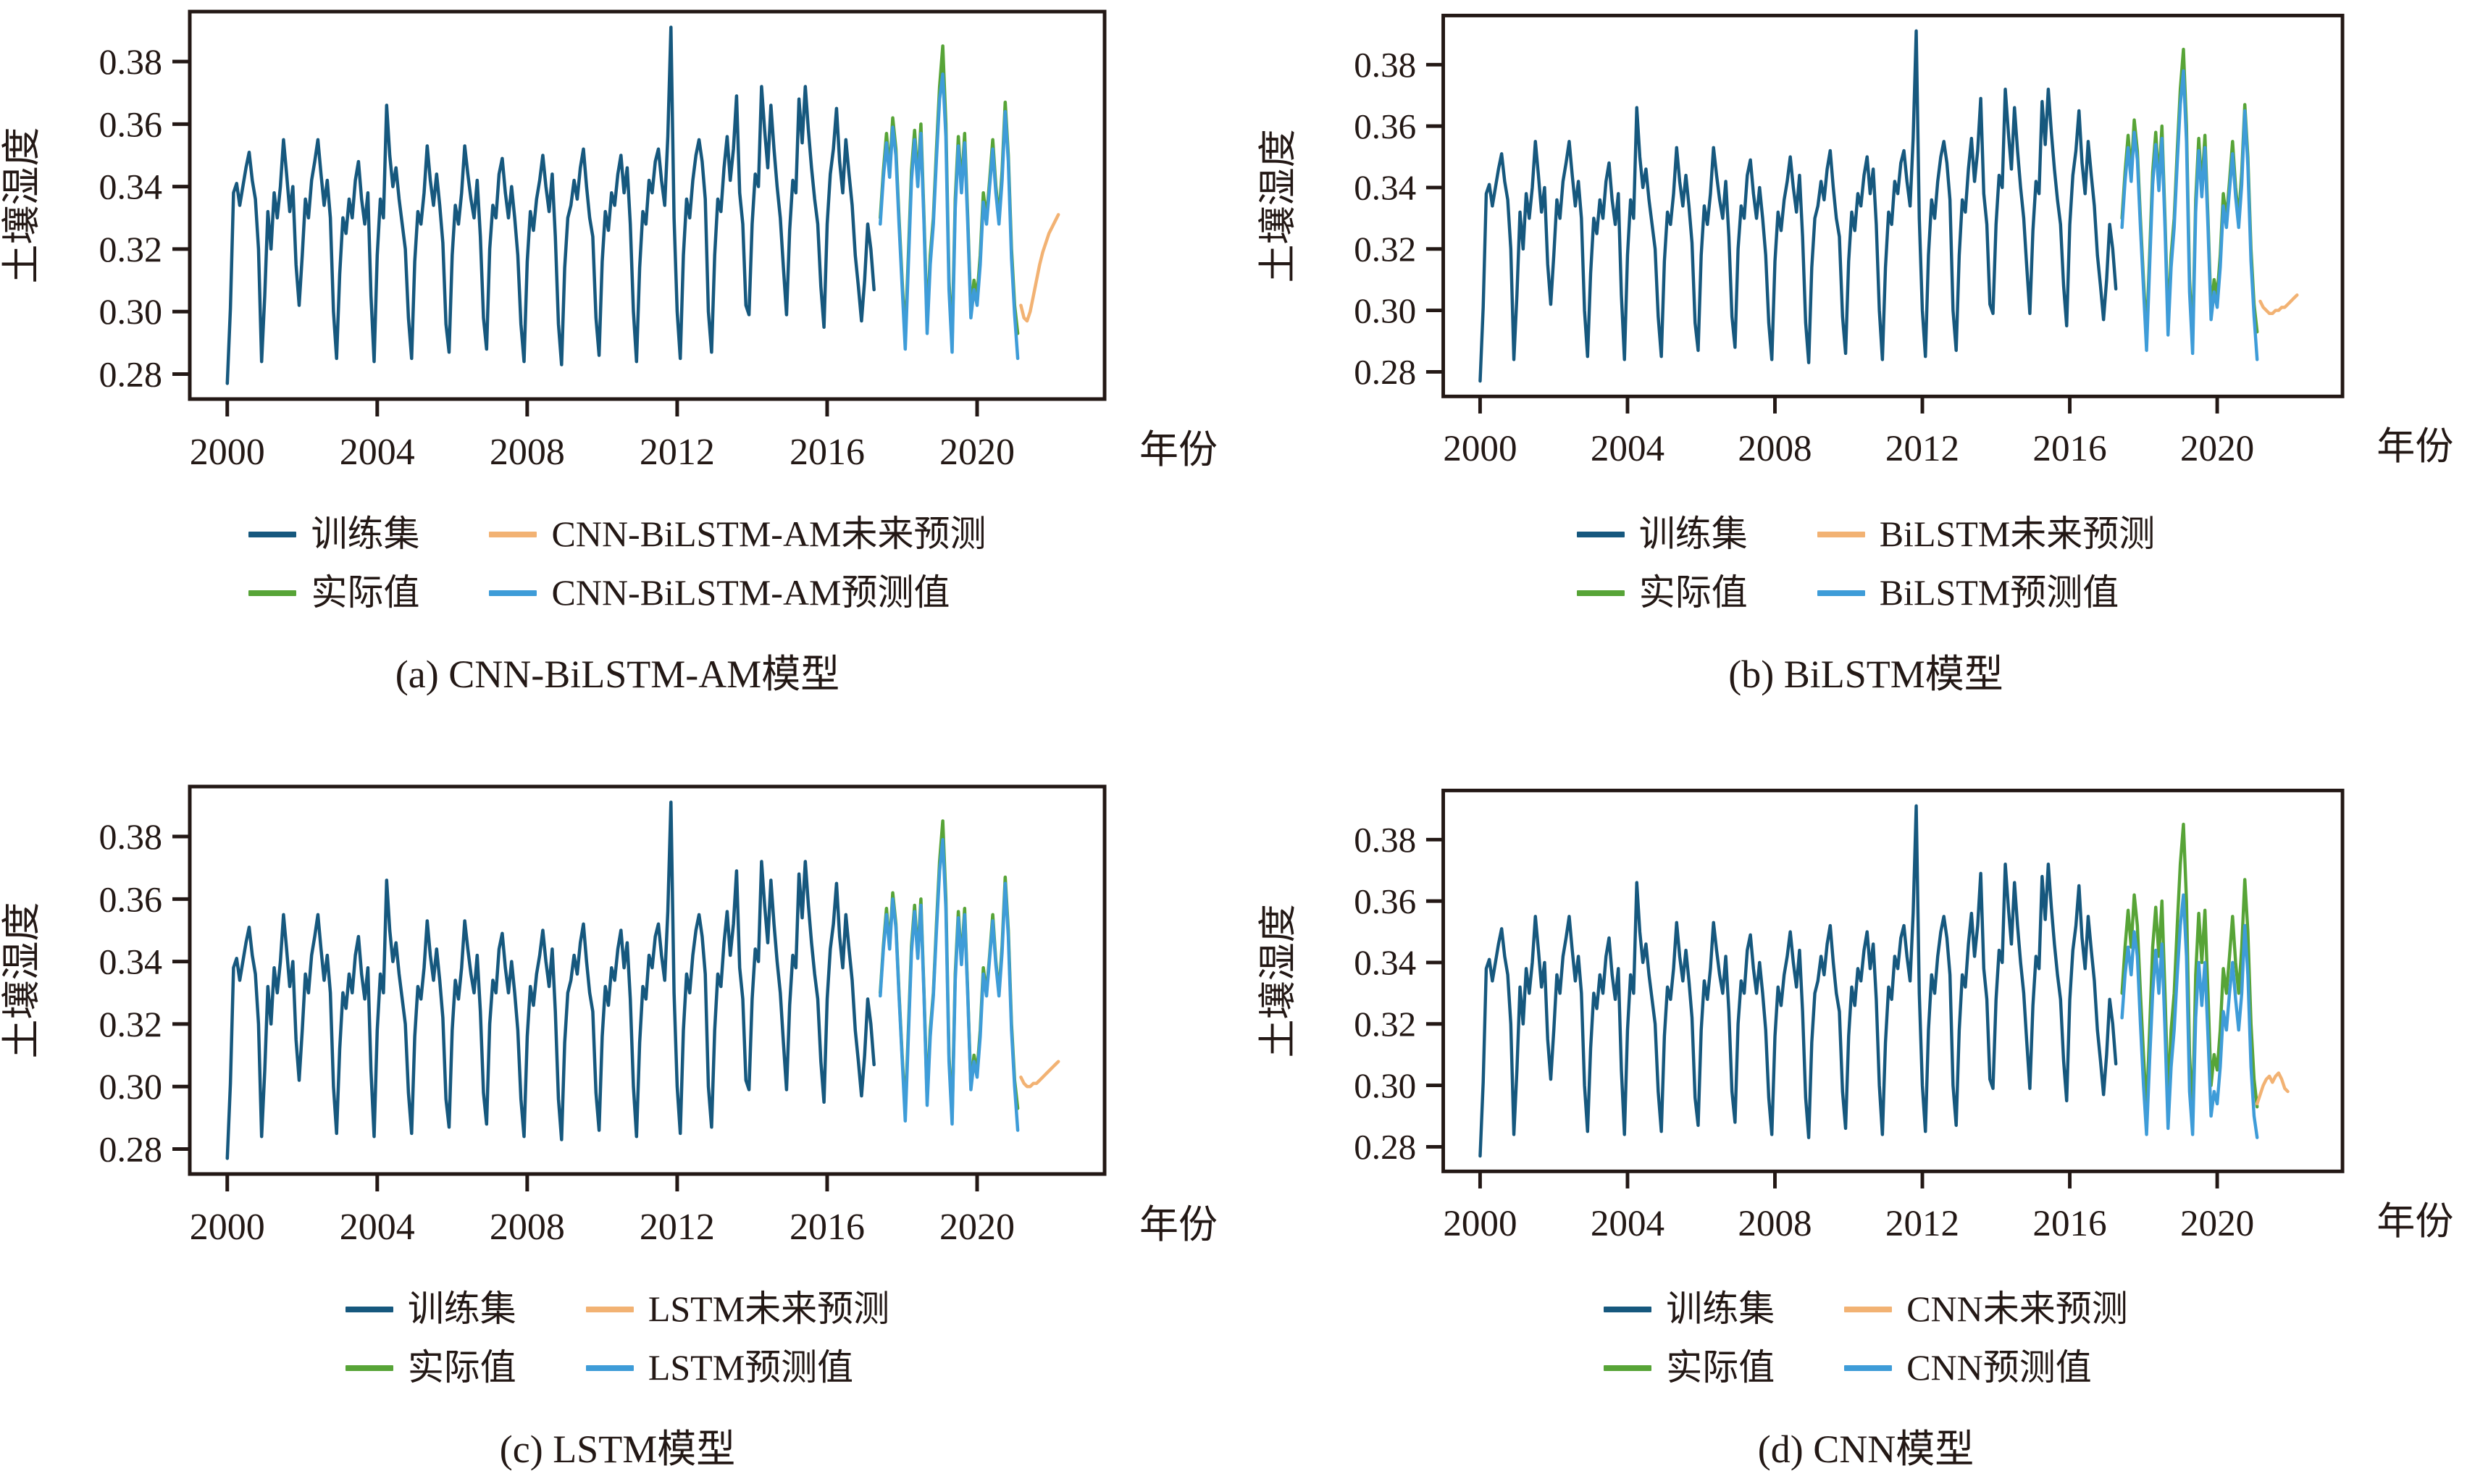  Describe the element at coordinates (527, 1227) in the screenshot. I see `x-tick-label: 2008` at that location.